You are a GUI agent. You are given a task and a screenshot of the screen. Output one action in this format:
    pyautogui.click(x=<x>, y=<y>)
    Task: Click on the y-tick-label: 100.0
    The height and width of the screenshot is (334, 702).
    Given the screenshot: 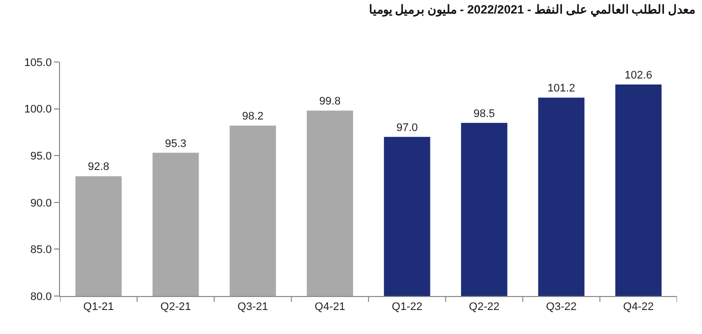 What is the action you would take?
    pyautogui.click(x=38, y=110)
    